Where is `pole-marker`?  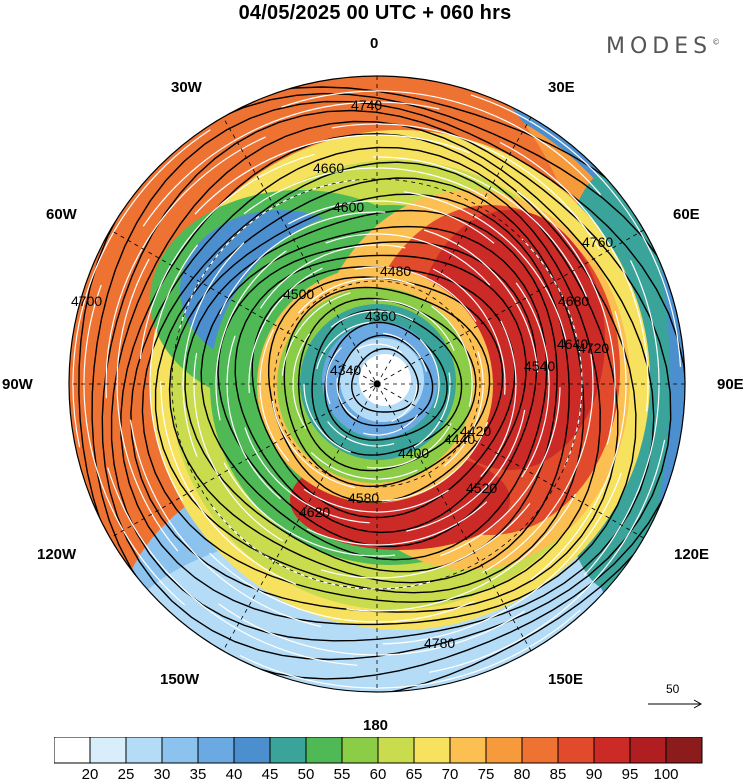 pole-marker is located at coordinates (377, 384).